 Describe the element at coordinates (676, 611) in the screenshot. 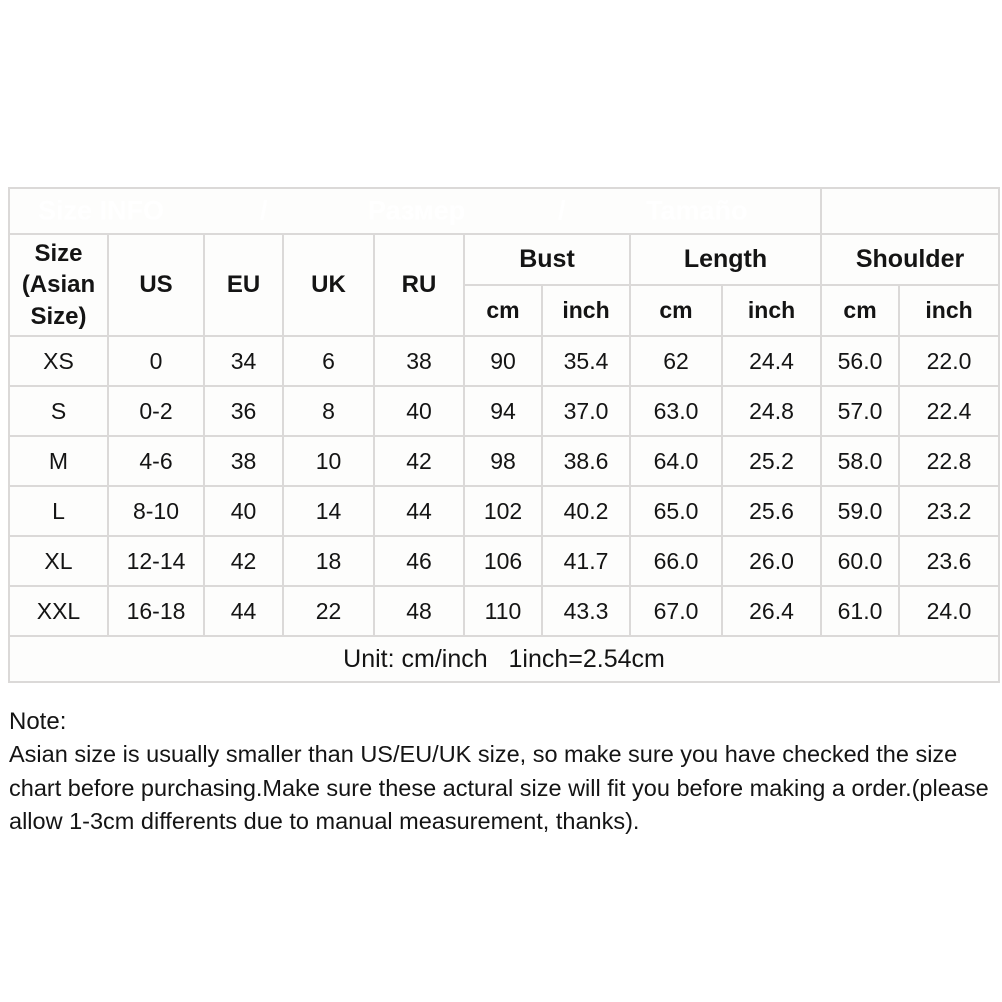

I see `table-cell: 67.0` at that location.